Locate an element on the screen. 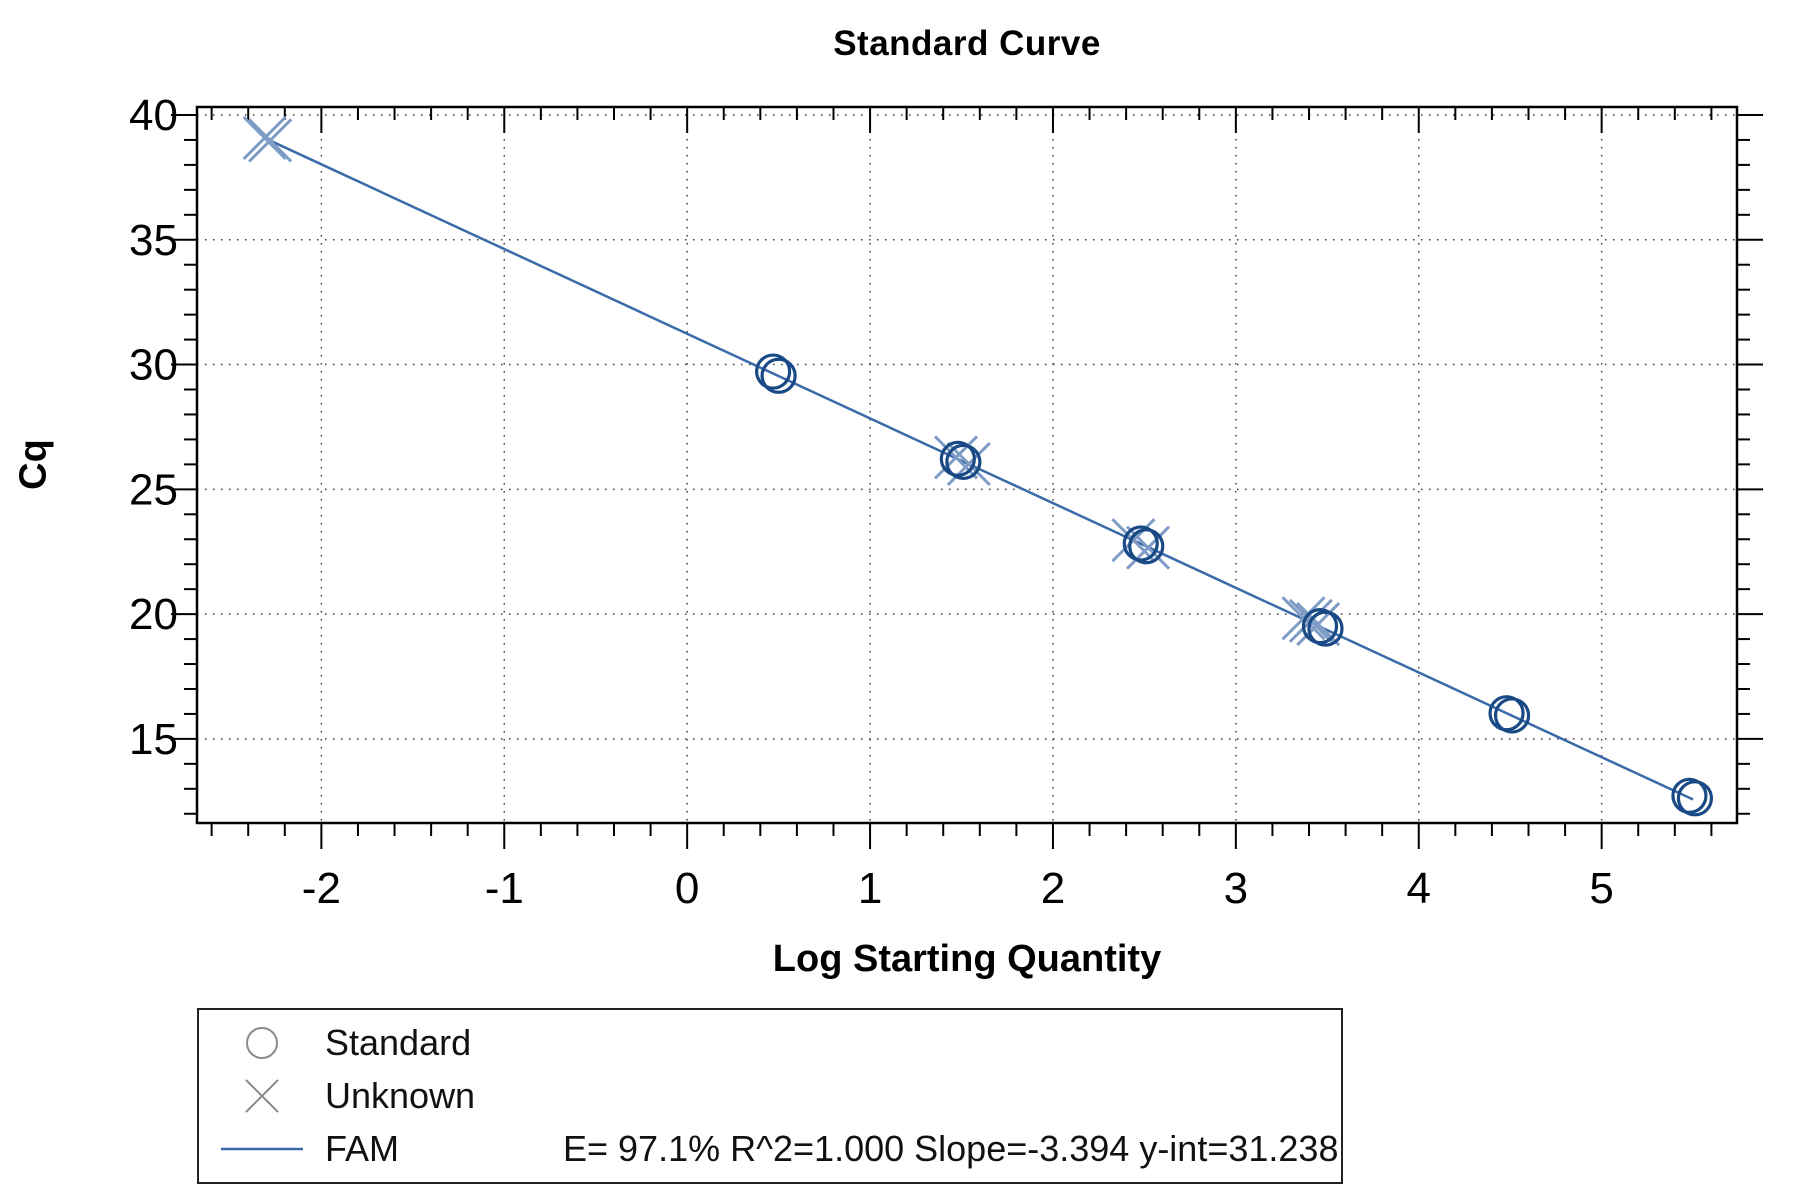  legend-label-standard: Standard is located at coordinates (398, 1042).